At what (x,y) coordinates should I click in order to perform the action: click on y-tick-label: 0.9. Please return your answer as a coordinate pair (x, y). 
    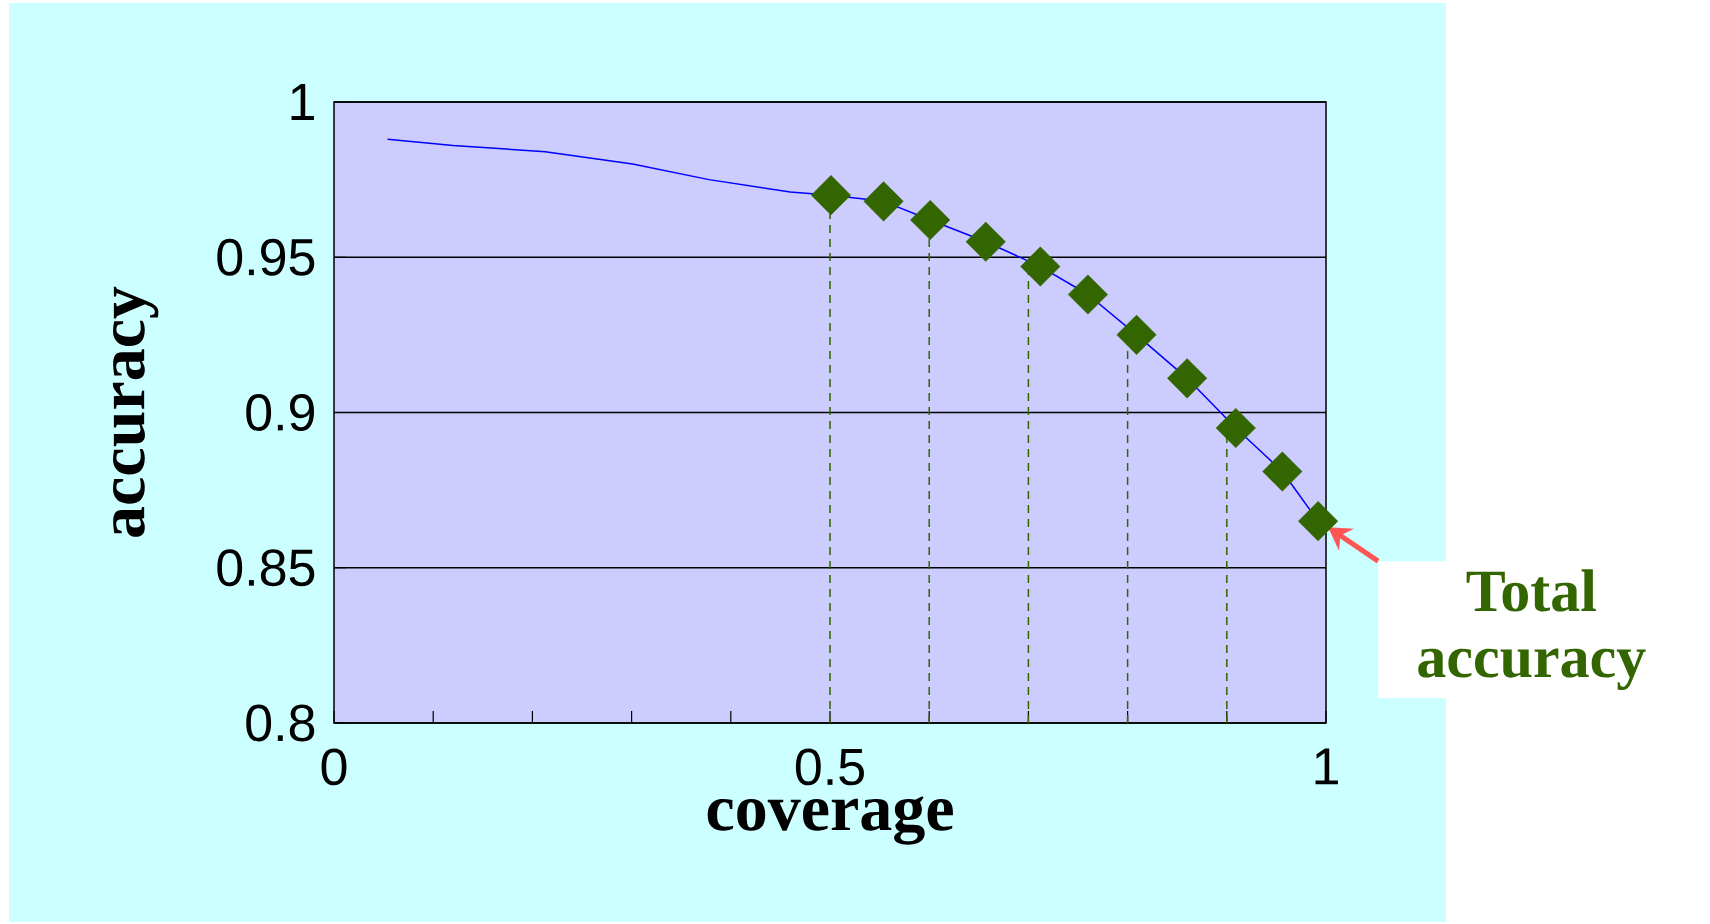
    Looking at the image, I should click on (280, 412).